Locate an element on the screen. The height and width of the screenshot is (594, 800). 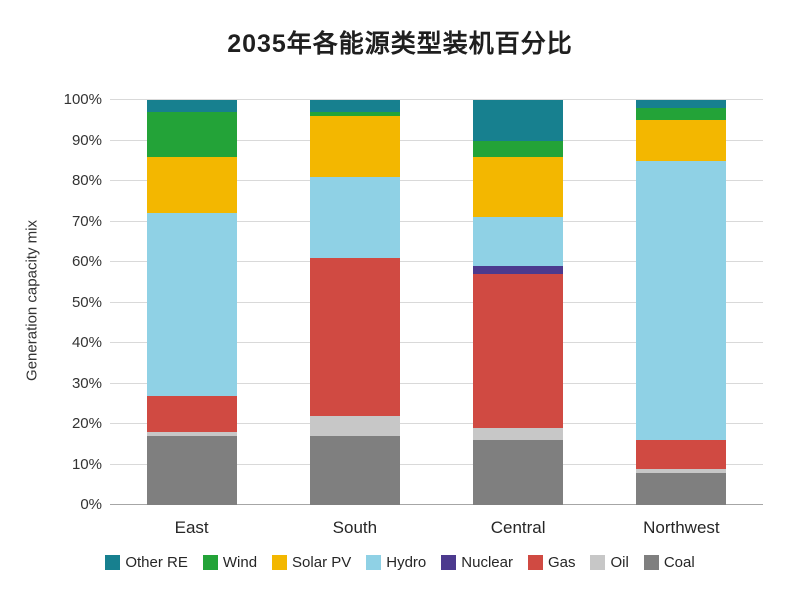
bar-central is located at coordinates (518, 302).